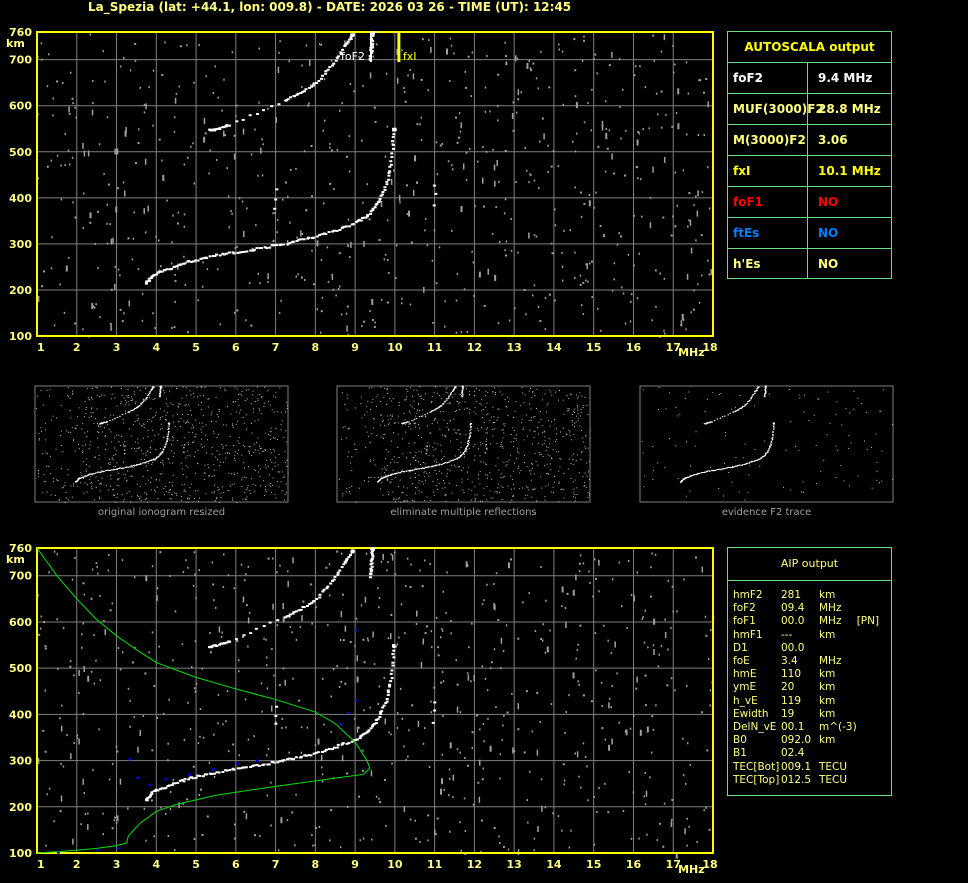  I want to click on x-tick-label: 3, so click(117, 864).